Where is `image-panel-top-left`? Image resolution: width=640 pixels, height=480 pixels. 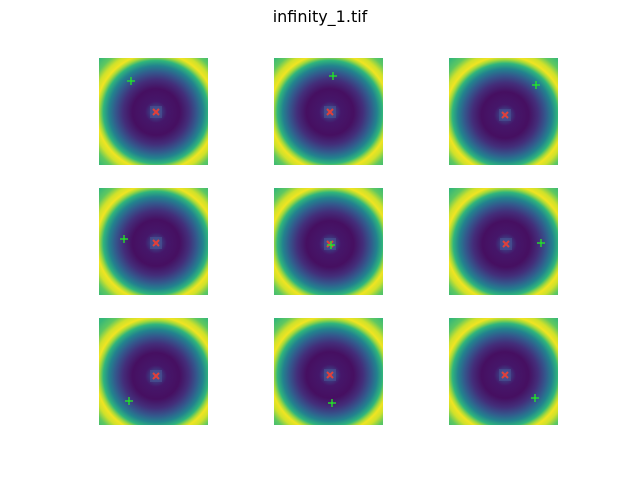
image-panel-top-left is located at coordinates (153, 111).